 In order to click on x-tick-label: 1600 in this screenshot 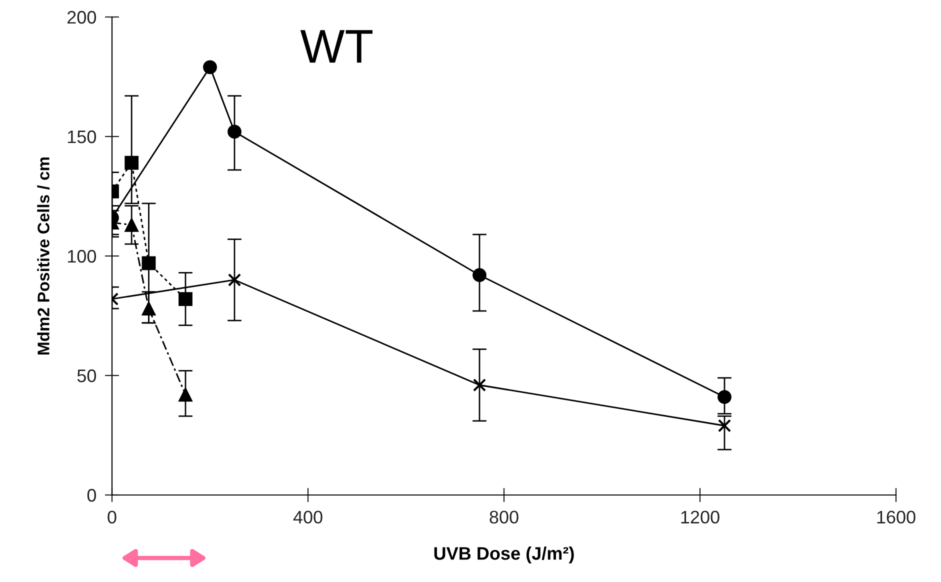, I will do `click(896, 517)`.